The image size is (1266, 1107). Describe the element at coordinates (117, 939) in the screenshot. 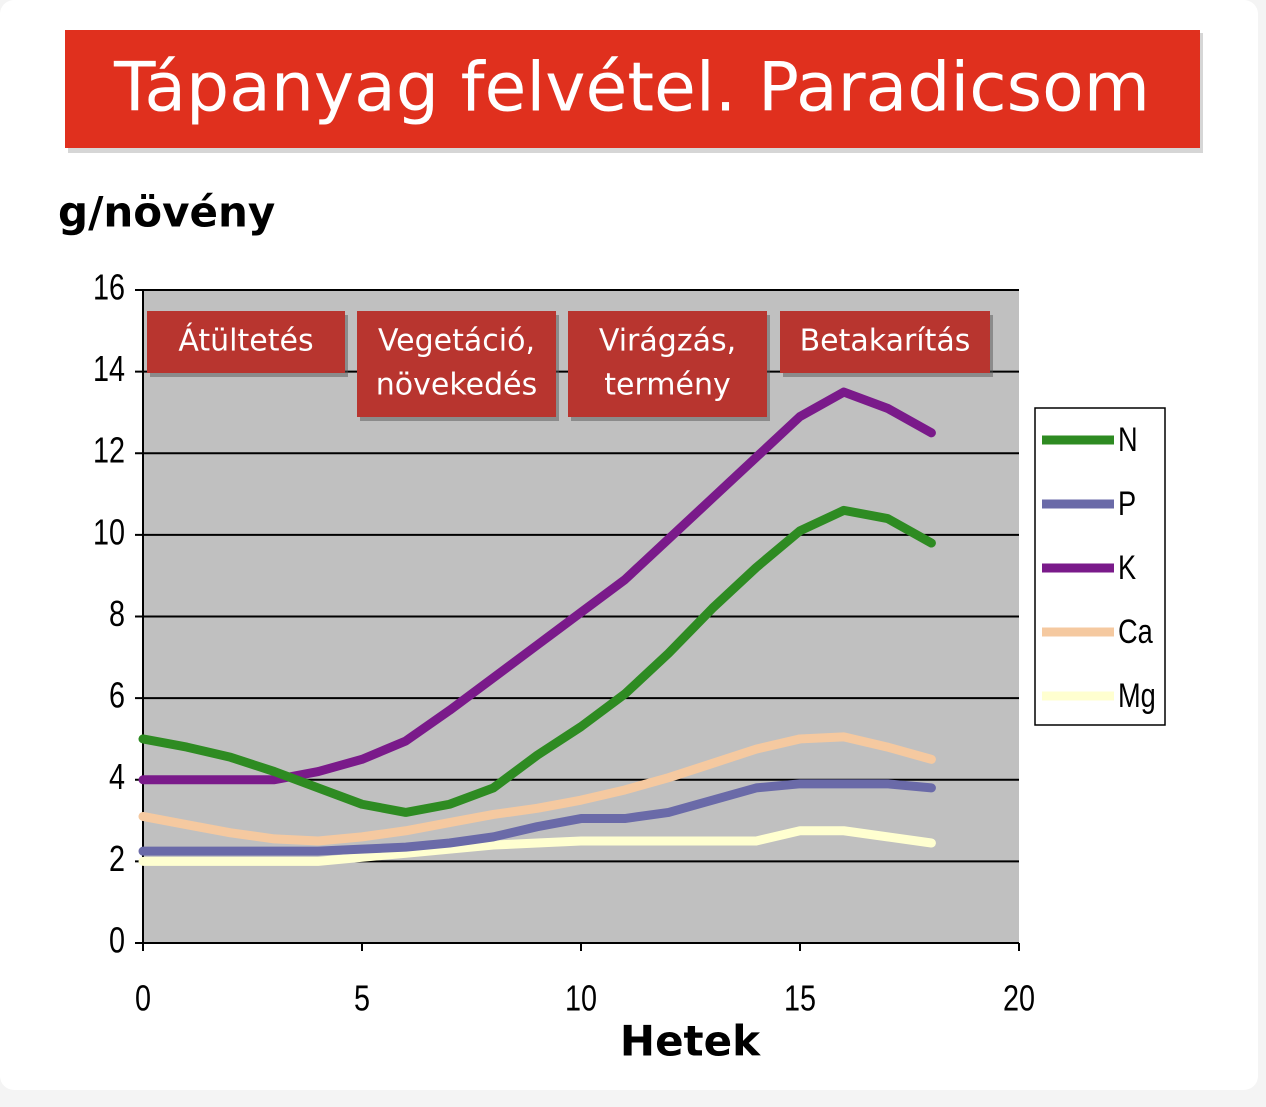

I see `y-tick-label: 0` at that location.